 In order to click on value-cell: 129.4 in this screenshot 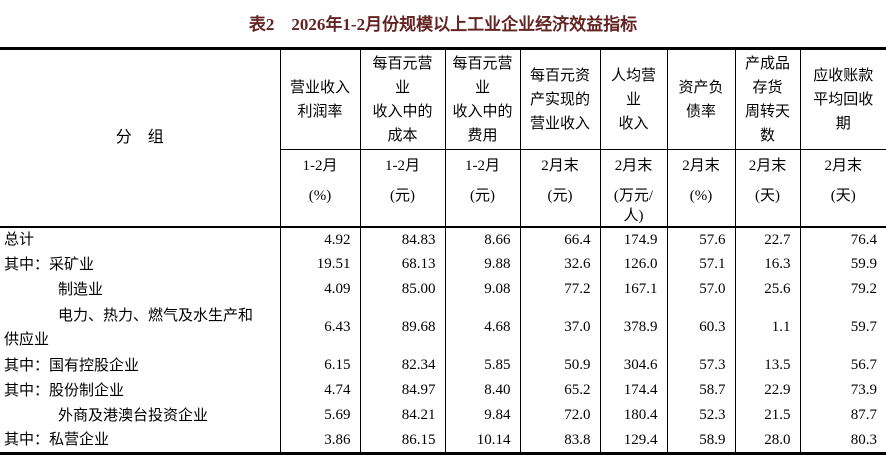, I will do `click(633, 441)`.